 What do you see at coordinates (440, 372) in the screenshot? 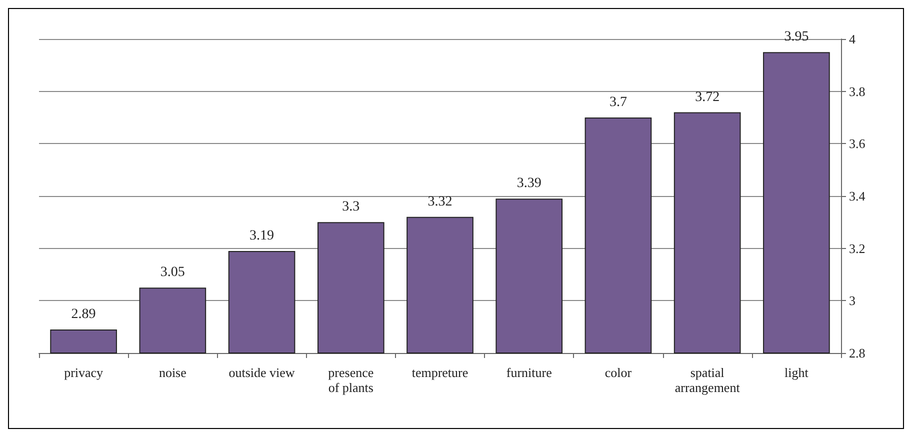
I see `x-tick-label: tempreture` at bounding box center [440, 372].